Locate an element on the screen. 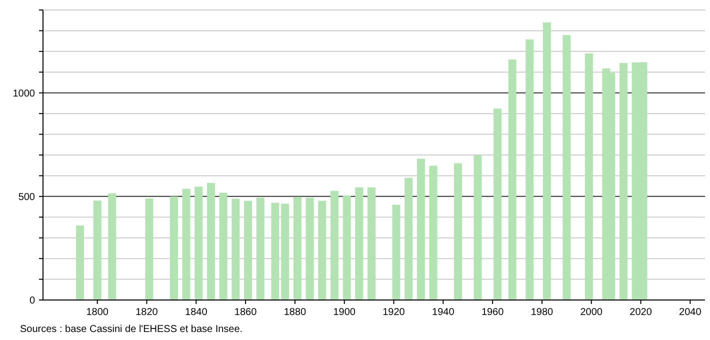 The height and width of the screenshot is (340, 710). x-tick-label: 1940 is located at coordinates (443, 312).